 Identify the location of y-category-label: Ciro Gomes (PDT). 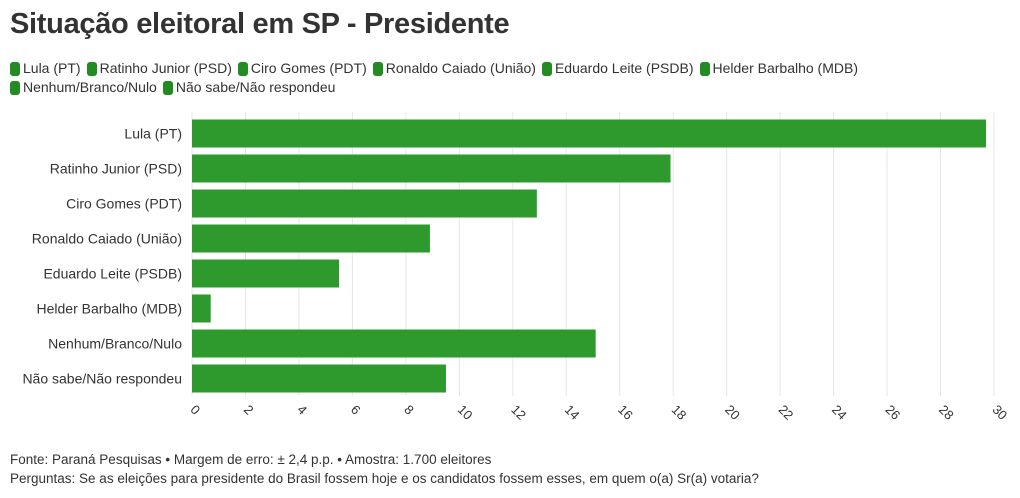
(124, 204).